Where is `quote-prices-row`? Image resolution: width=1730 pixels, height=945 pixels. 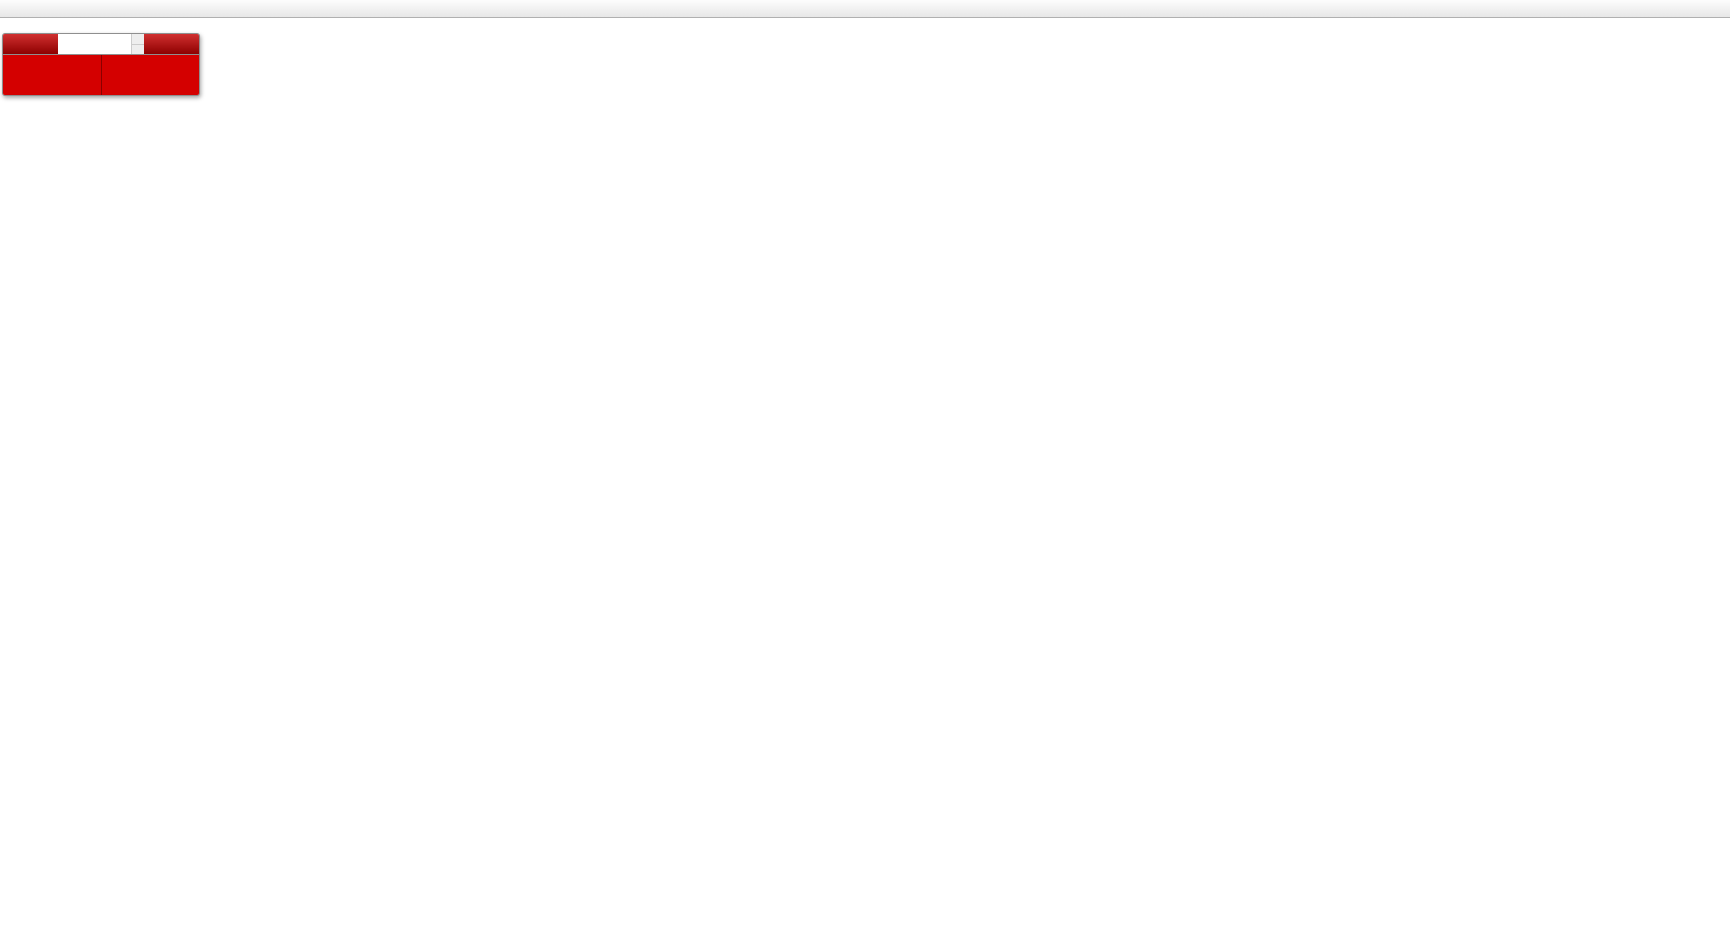
quote-prices-row is located at coordinates (101, 75).